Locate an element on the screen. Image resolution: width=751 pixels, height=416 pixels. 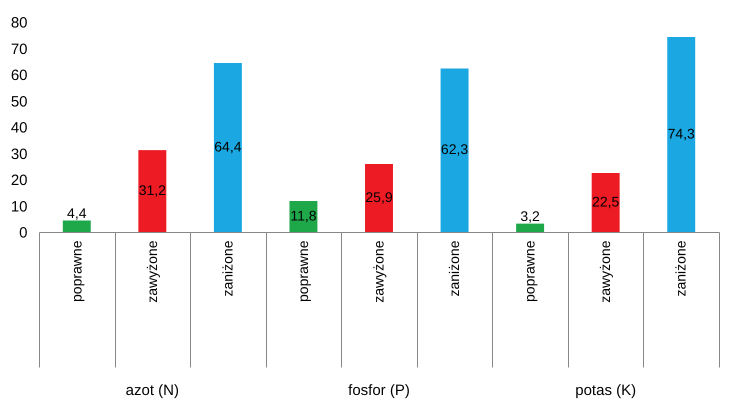
y-tick-label: 40 is located at coordinates (19, 128).